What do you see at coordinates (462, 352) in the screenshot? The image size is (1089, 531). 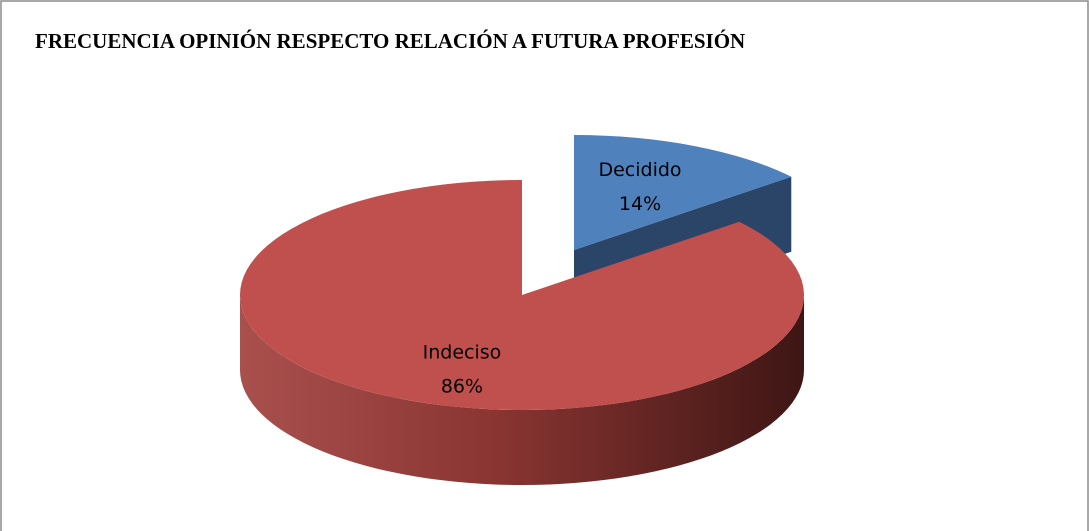 I see `data-label-category: Indeciso` at bounding box center [462, 352].